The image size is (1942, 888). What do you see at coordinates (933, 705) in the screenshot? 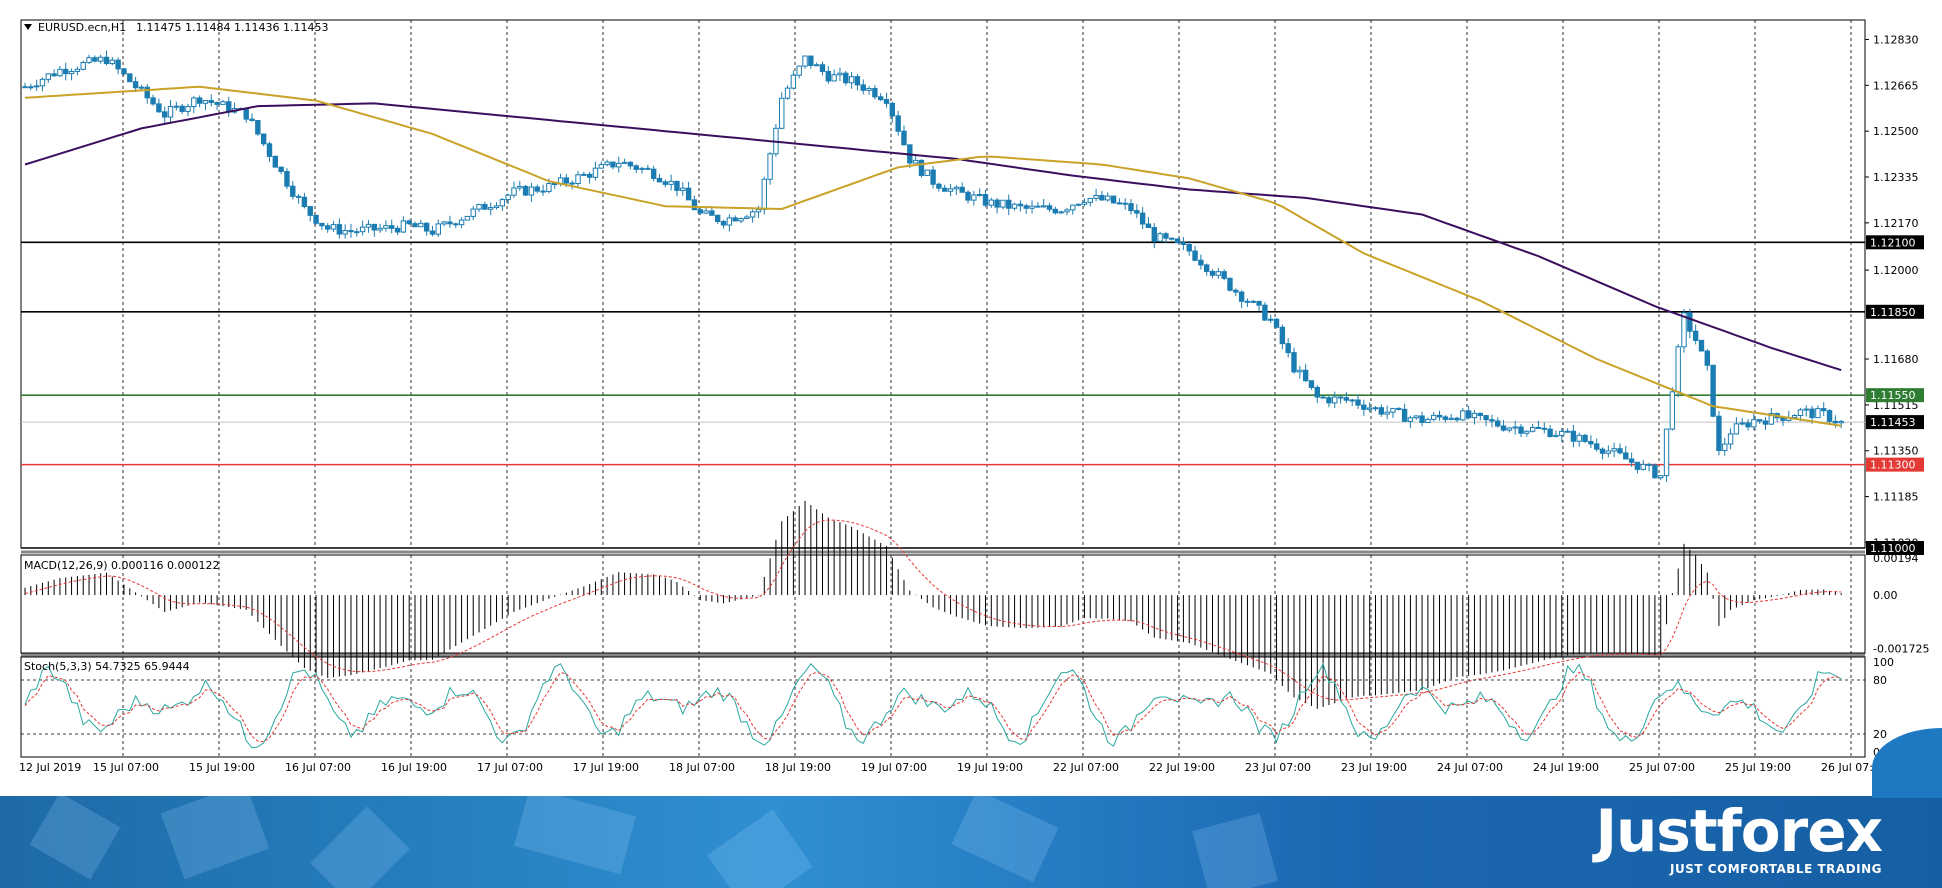
I see `stoch-main-line` at bounding box center [933, 705].